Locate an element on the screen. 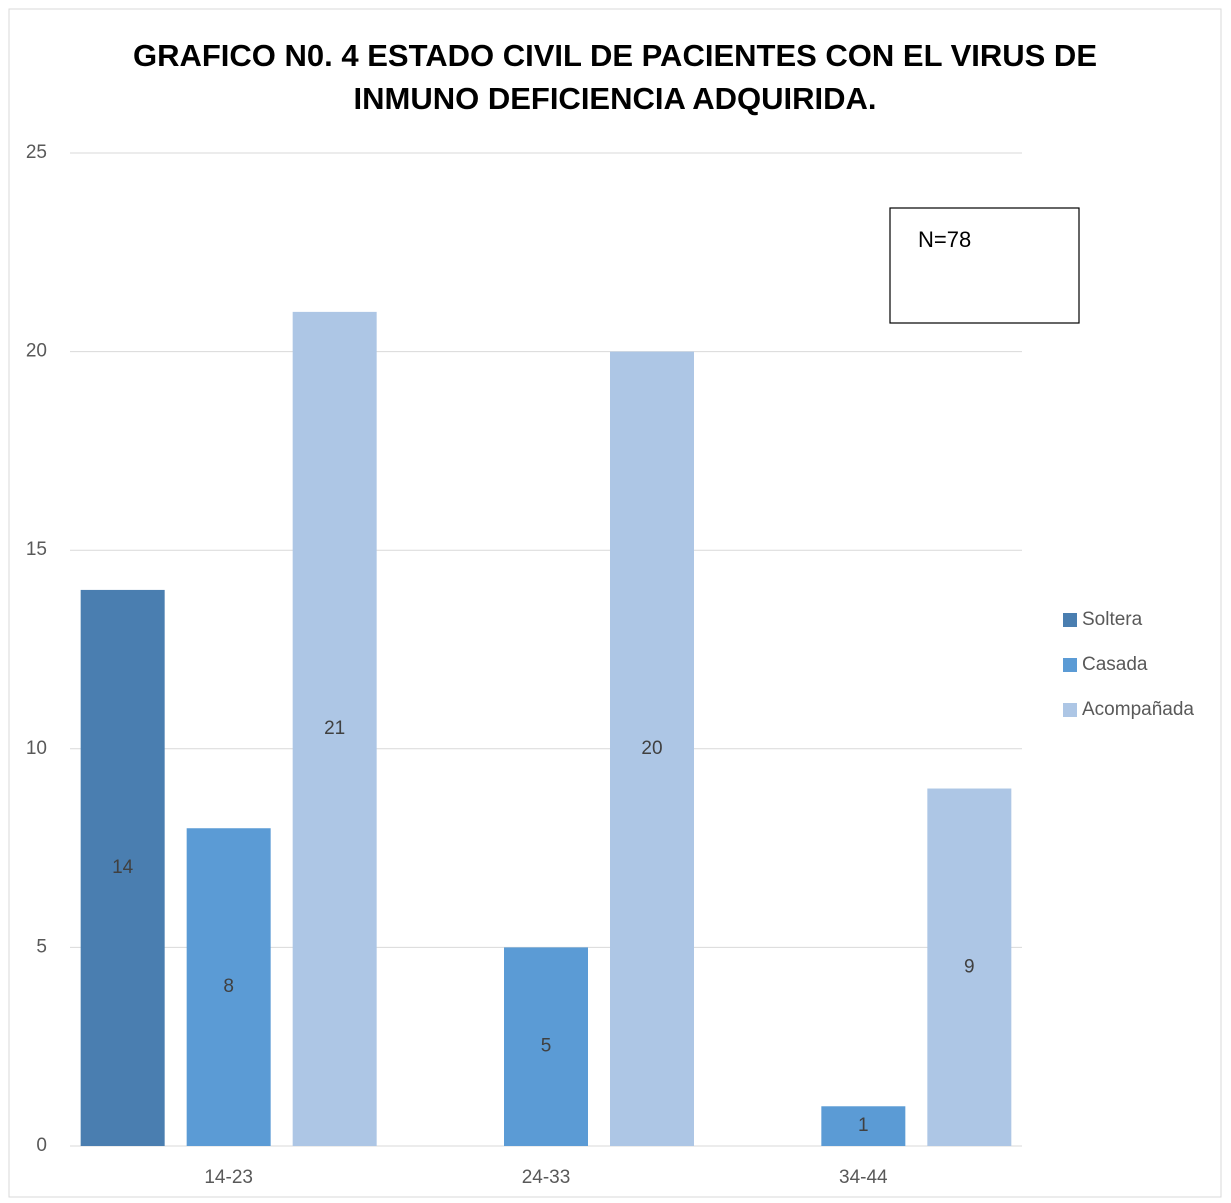 The height and width of the screenshot is (1203, 1231). annotation: N=78 is located at coordinates (944, 239).